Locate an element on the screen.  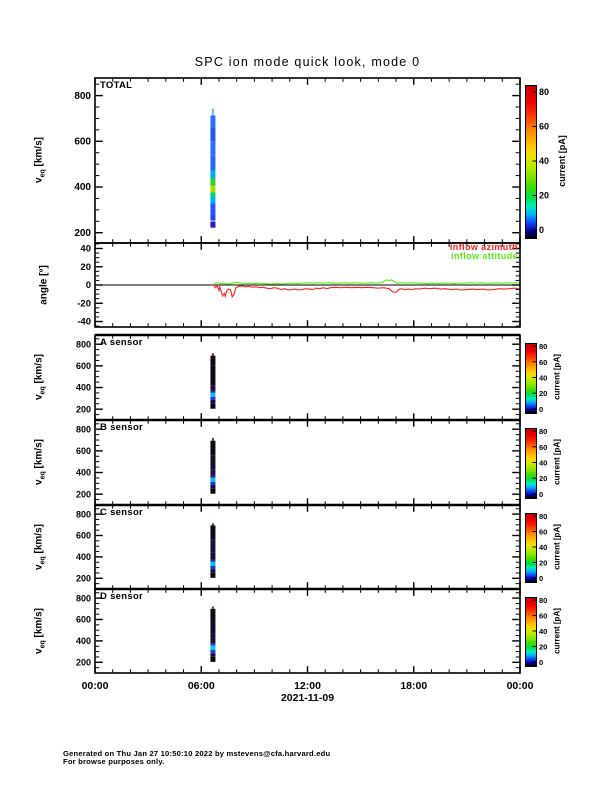
series-inflow-attitude is located at coordinates (367, 282).